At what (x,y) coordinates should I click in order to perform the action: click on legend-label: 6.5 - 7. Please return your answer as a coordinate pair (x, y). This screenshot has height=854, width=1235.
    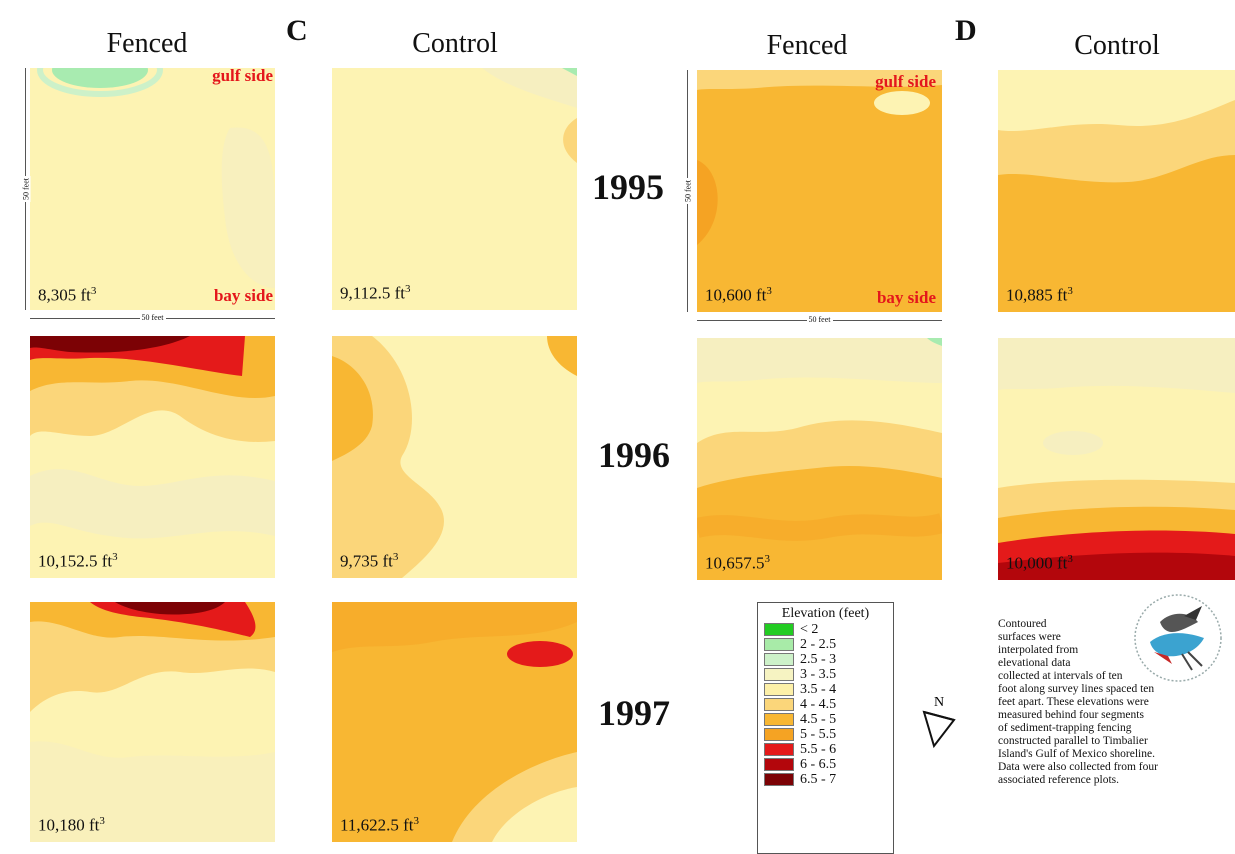
    Looking at the image, I should click on (818, 779).